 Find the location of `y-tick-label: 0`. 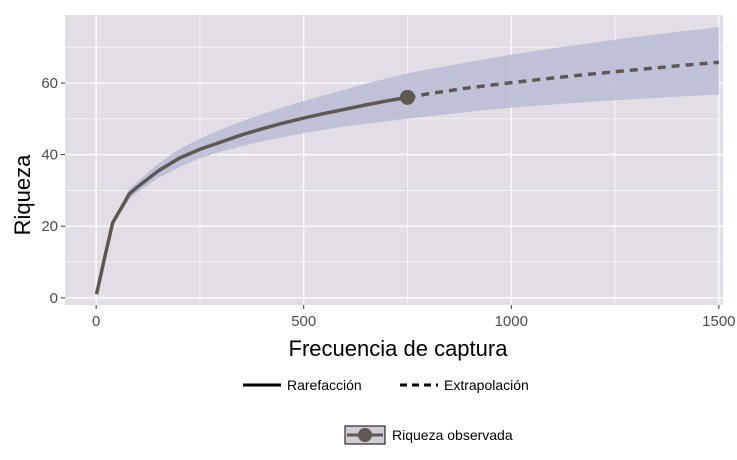

y-tick-label: 0 is located at coordinates (54, 298).